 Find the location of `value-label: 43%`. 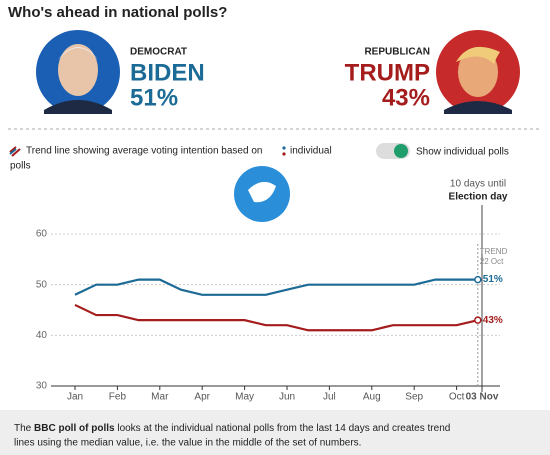

value-label: 43% is located at coordinates (493, 320).